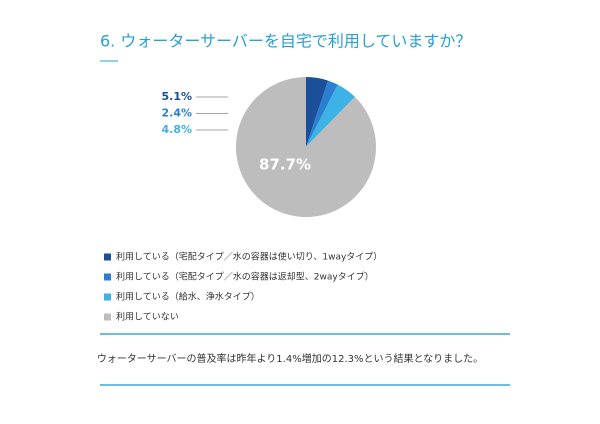 The image size is (600, 424). What do you see at coordinates (188, 297) in the screenshot?
I see `legend-label: 利用している（給水、浄水タイプ）` at bounding box center [188, 297].